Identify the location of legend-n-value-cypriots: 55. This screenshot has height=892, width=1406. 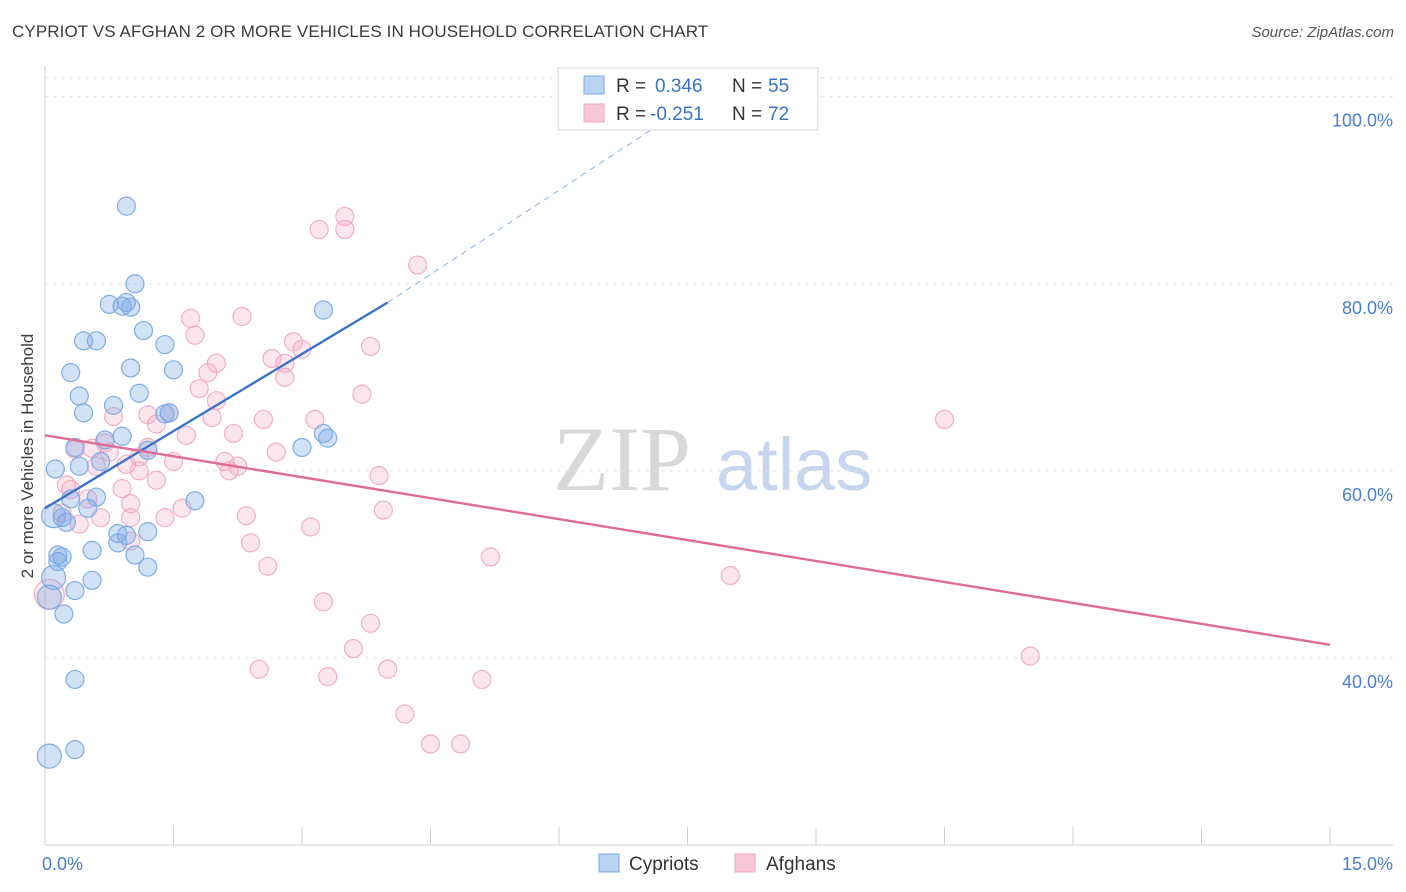
(778, 86).